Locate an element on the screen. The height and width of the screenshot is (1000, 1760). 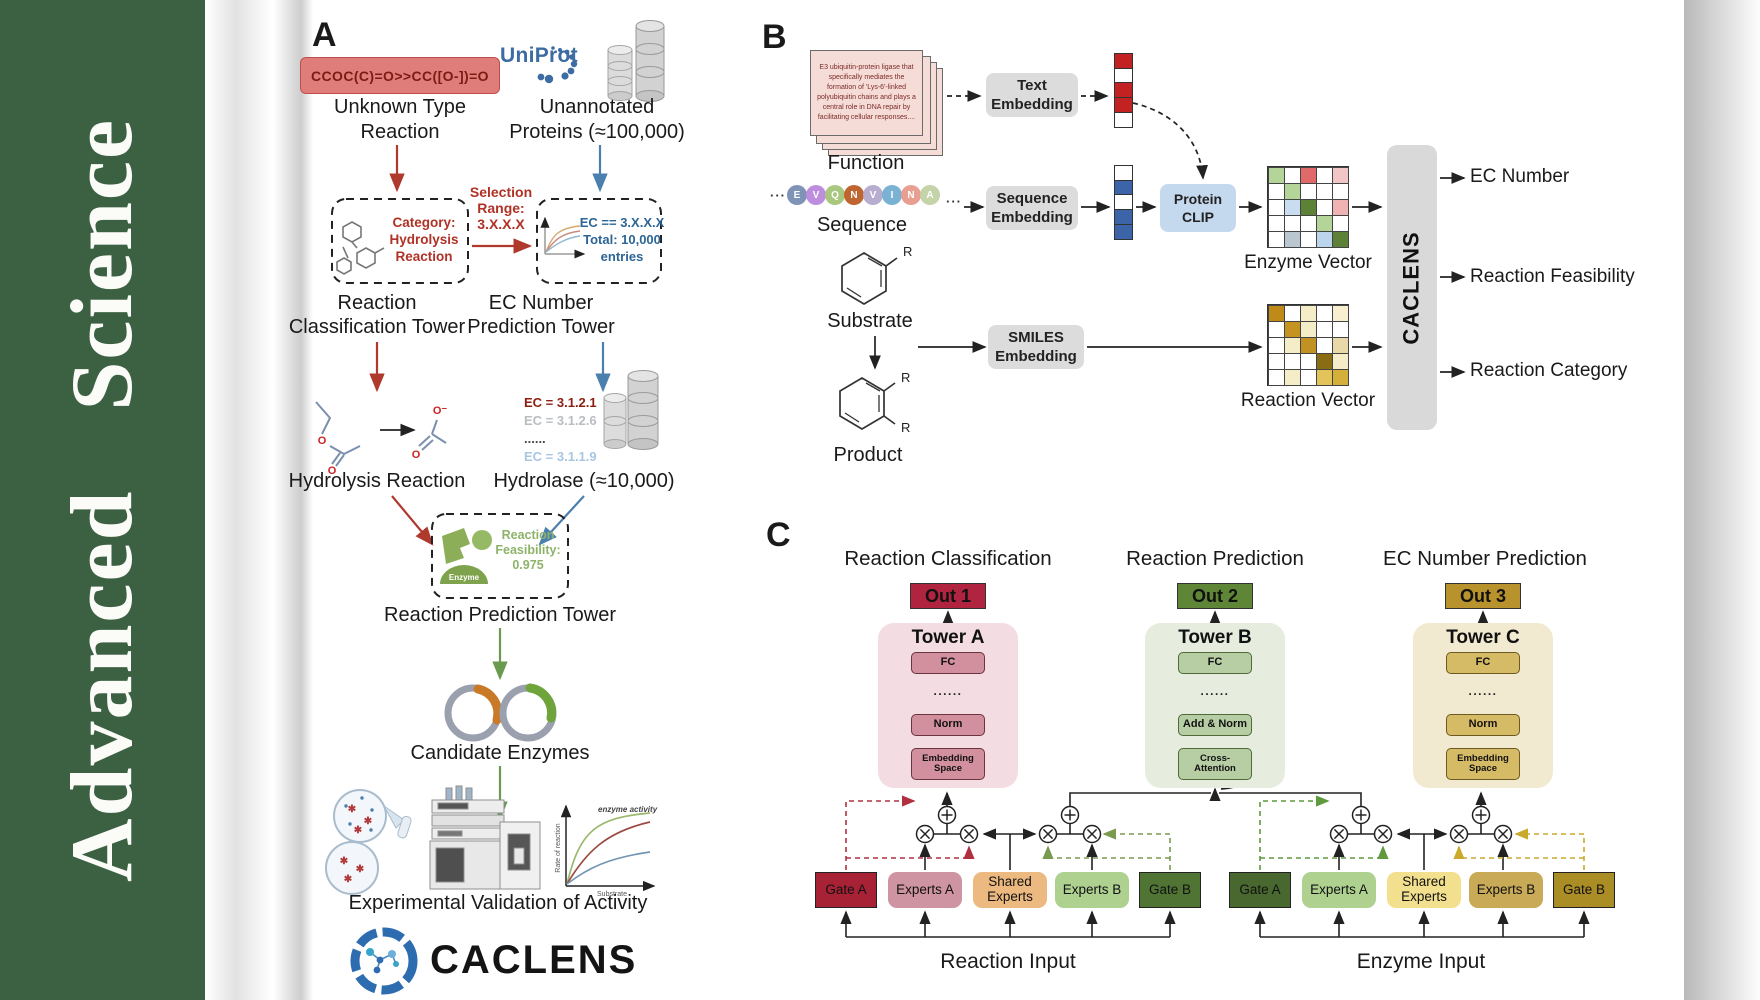
protein-clip-box: Protein CLIP is located at coordinates (1198, 208).